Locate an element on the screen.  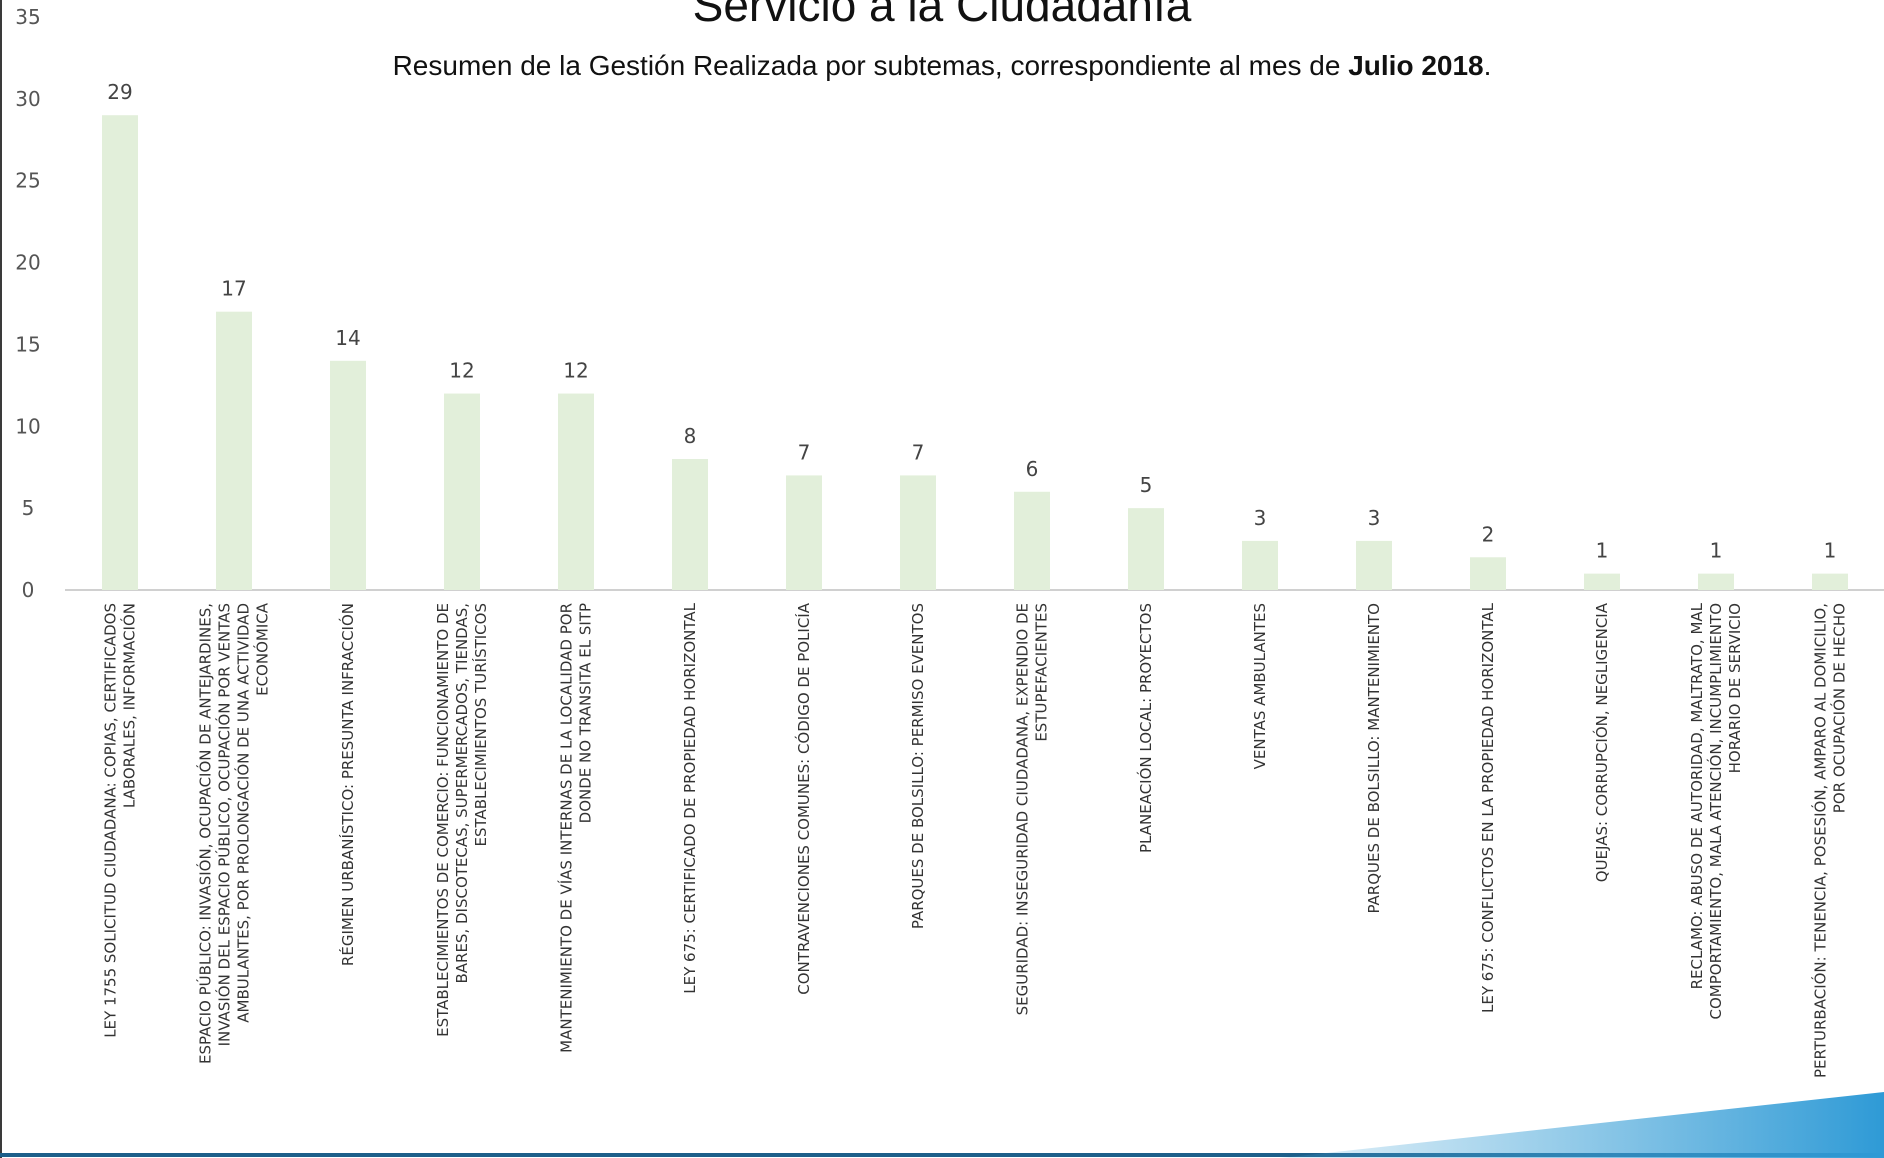
category-label: RÉGIMEN URBANÍSTICO: PRESUNTA INFRACCIÓN is located at coordinates (347, 784).